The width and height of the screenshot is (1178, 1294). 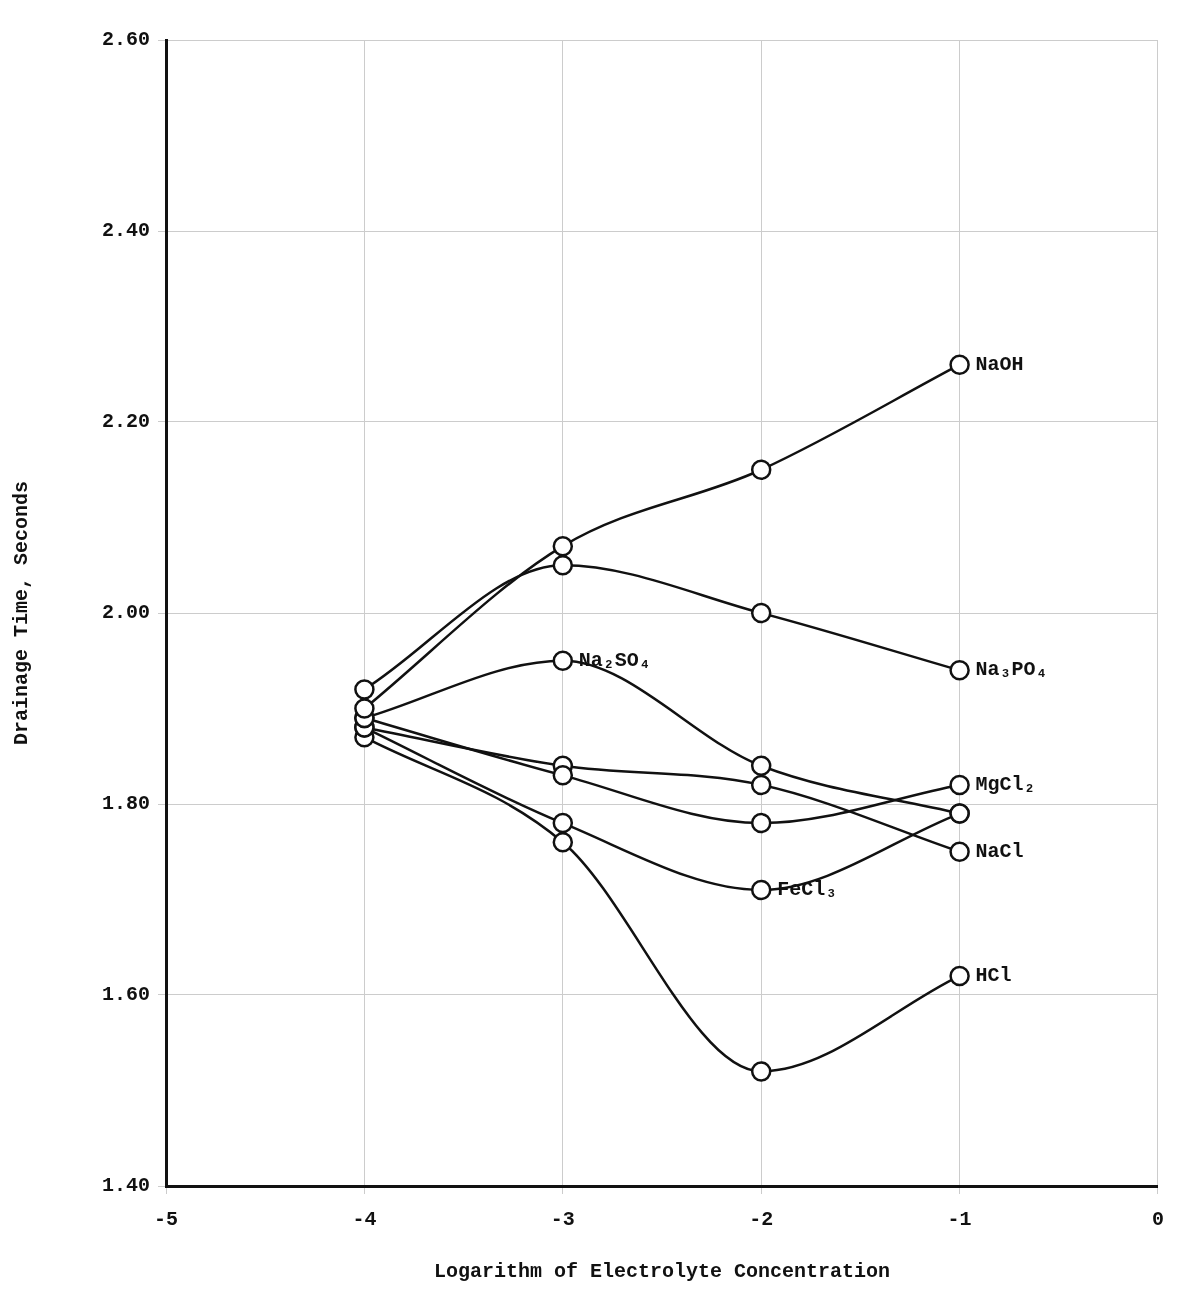 I want to click on x-tick-label: -1, so click(x=959, y=1220).